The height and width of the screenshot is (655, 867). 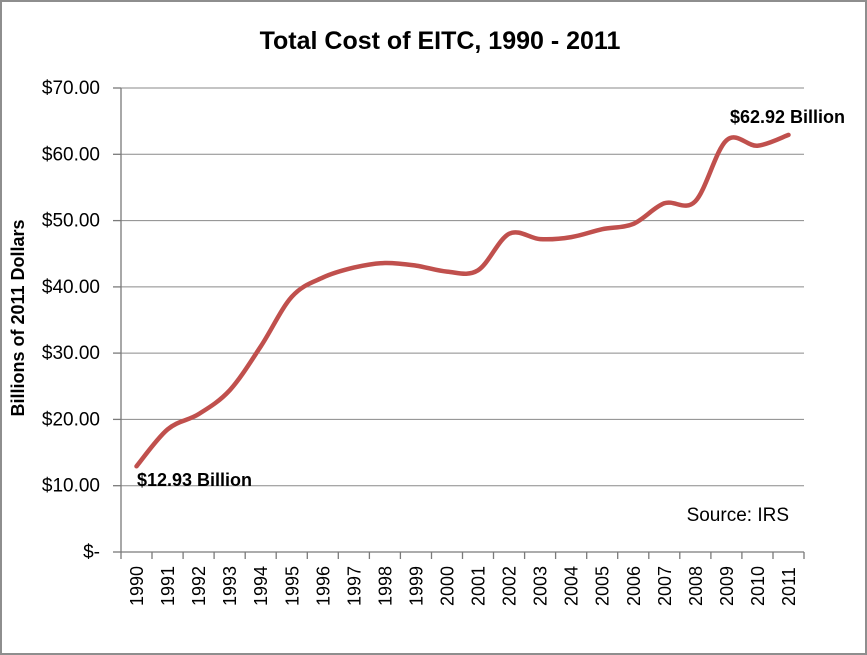 I want to click on y-axis-tick-label: $10.00, so click(x=71, y=486).